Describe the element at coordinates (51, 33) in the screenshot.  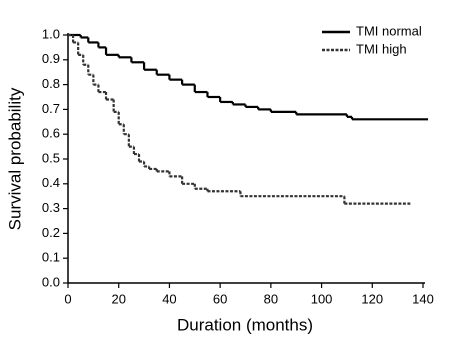
I see `y-tick-label: 1.0` at that location.